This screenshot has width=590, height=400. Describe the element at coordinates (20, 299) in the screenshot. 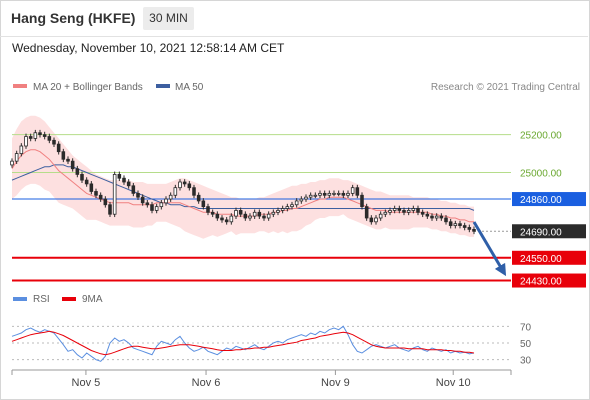

I see `rsi-legend-swatch` at that location.